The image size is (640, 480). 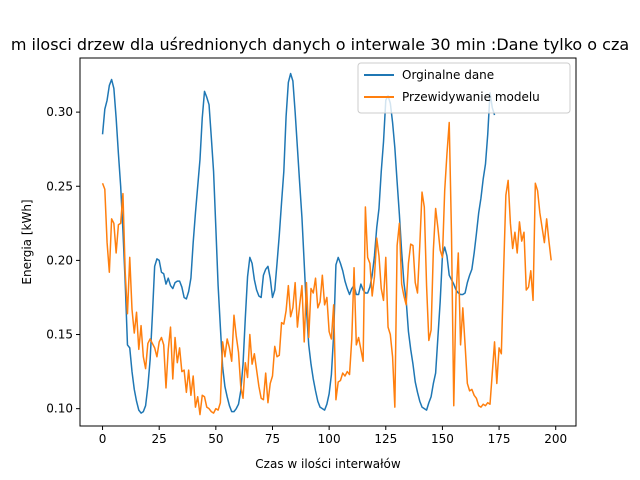 What do you see at coordinates (385, 439) in the screenshot?
I see `x-tick-label: 125` at bounding box center [385, 439].